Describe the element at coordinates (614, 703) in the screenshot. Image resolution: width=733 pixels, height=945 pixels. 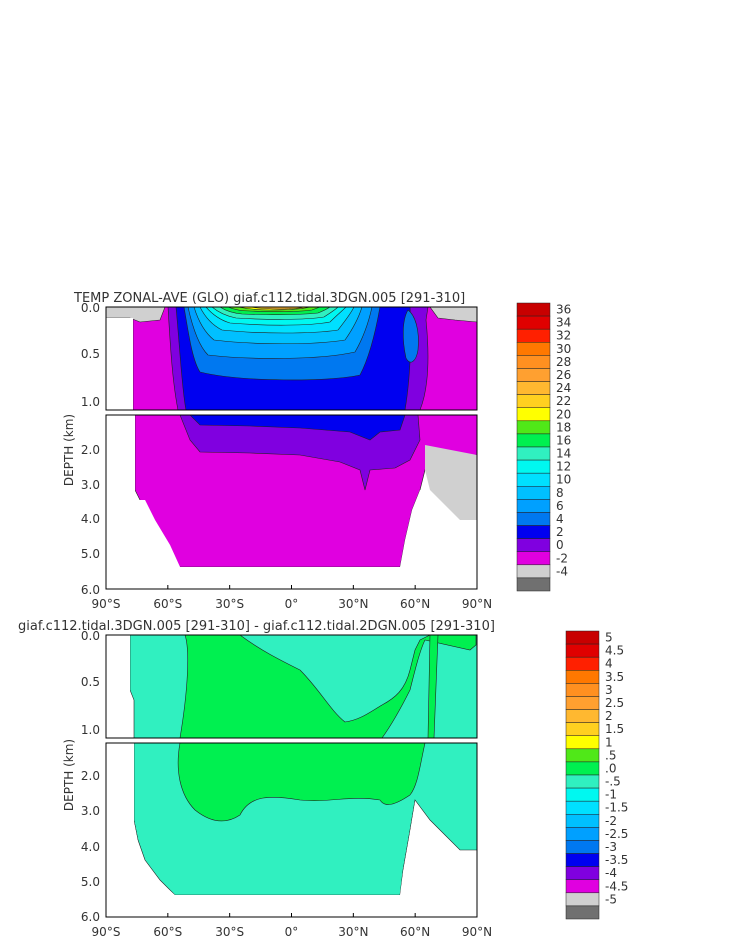
I see `colorbar-label: 2.5` at that location.